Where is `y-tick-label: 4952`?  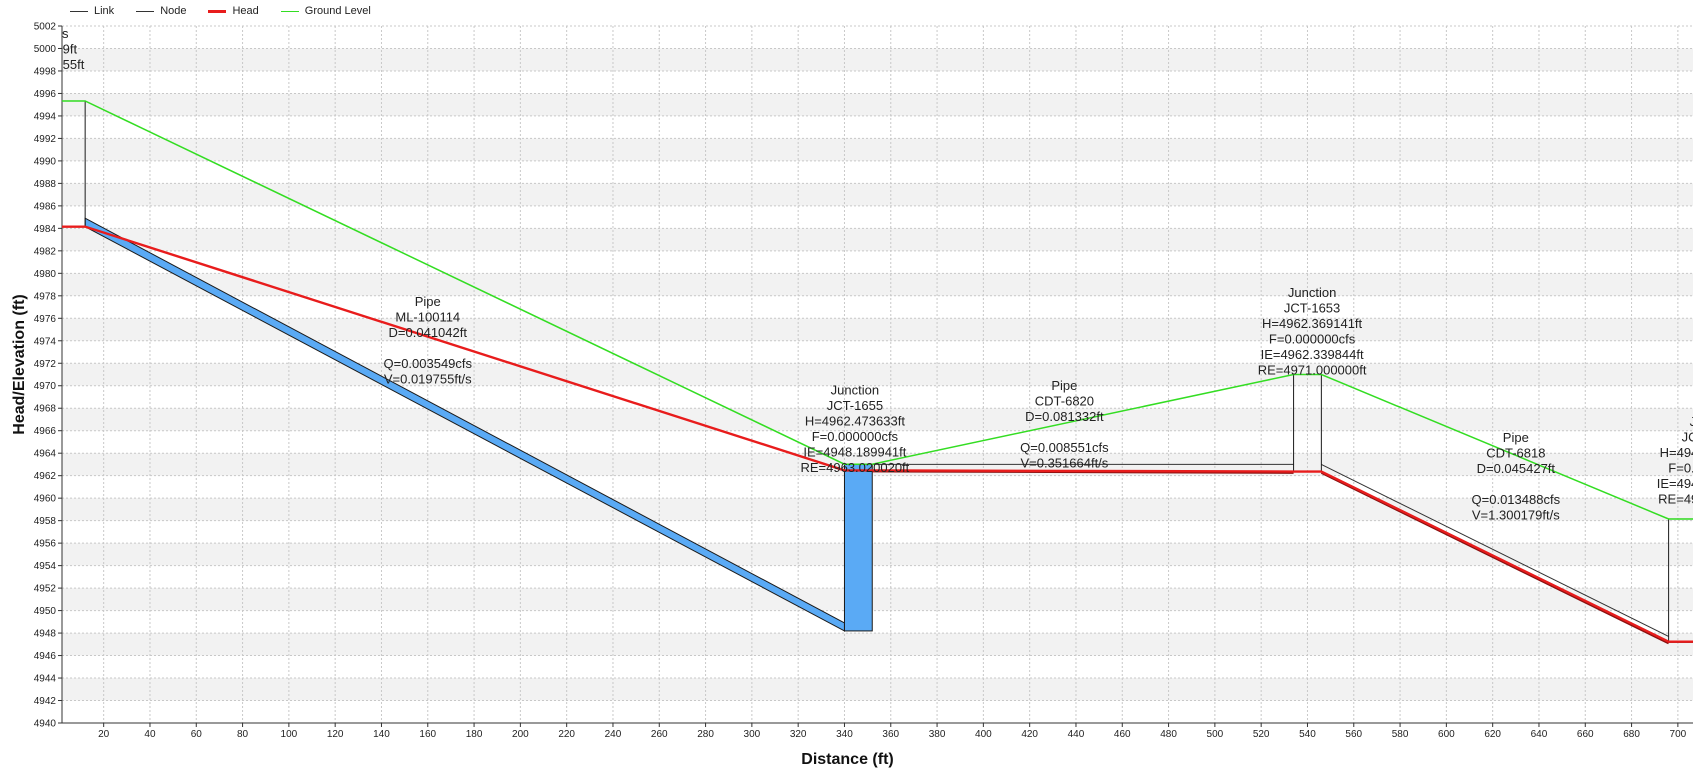
y-tick-label: 4952 is located at coordinates (45, 589).